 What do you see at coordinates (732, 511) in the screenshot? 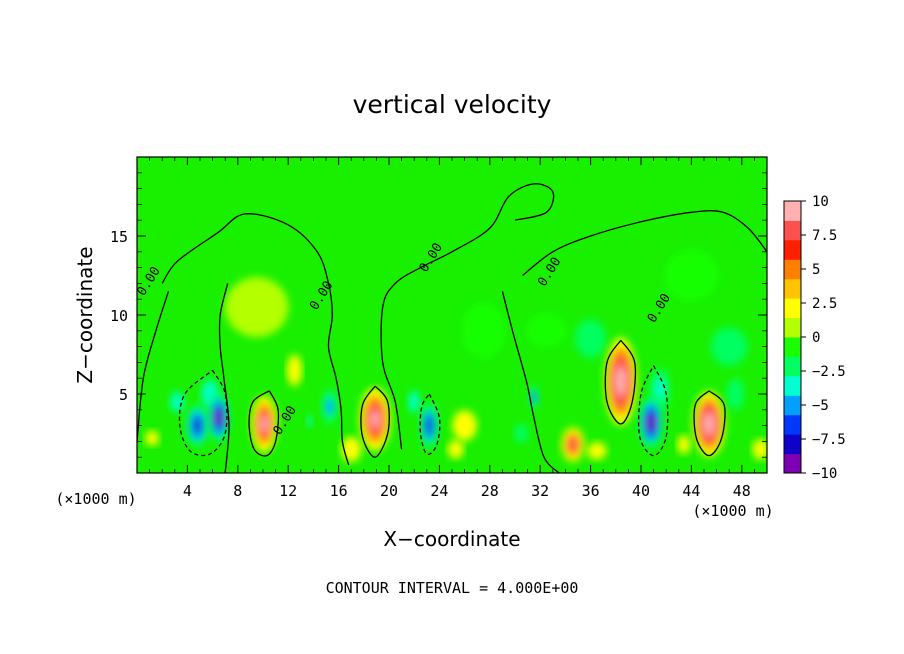
I see `x-unit-right: (×1000 m)` at bounding box center [732, 511].